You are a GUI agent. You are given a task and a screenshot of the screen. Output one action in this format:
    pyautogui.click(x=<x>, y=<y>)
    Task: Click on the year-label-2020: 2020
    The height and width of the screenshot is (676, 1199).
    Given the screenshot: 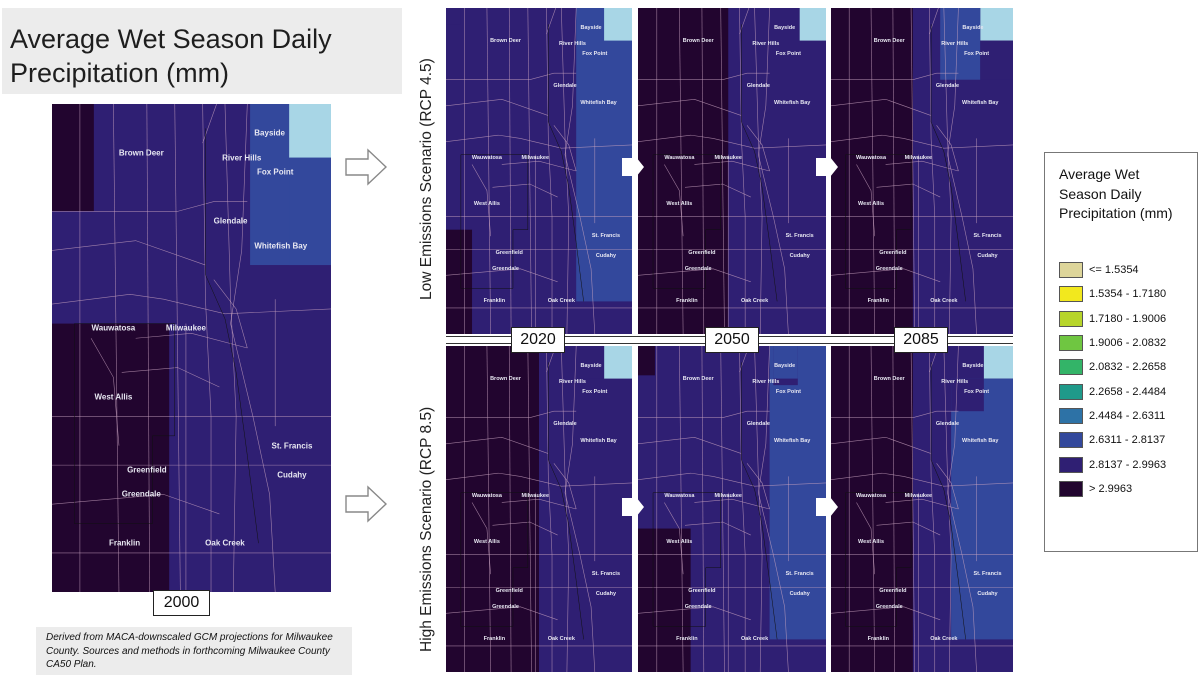 What is the action you would take?
    pyautogui.click(x=538, y=340)
    